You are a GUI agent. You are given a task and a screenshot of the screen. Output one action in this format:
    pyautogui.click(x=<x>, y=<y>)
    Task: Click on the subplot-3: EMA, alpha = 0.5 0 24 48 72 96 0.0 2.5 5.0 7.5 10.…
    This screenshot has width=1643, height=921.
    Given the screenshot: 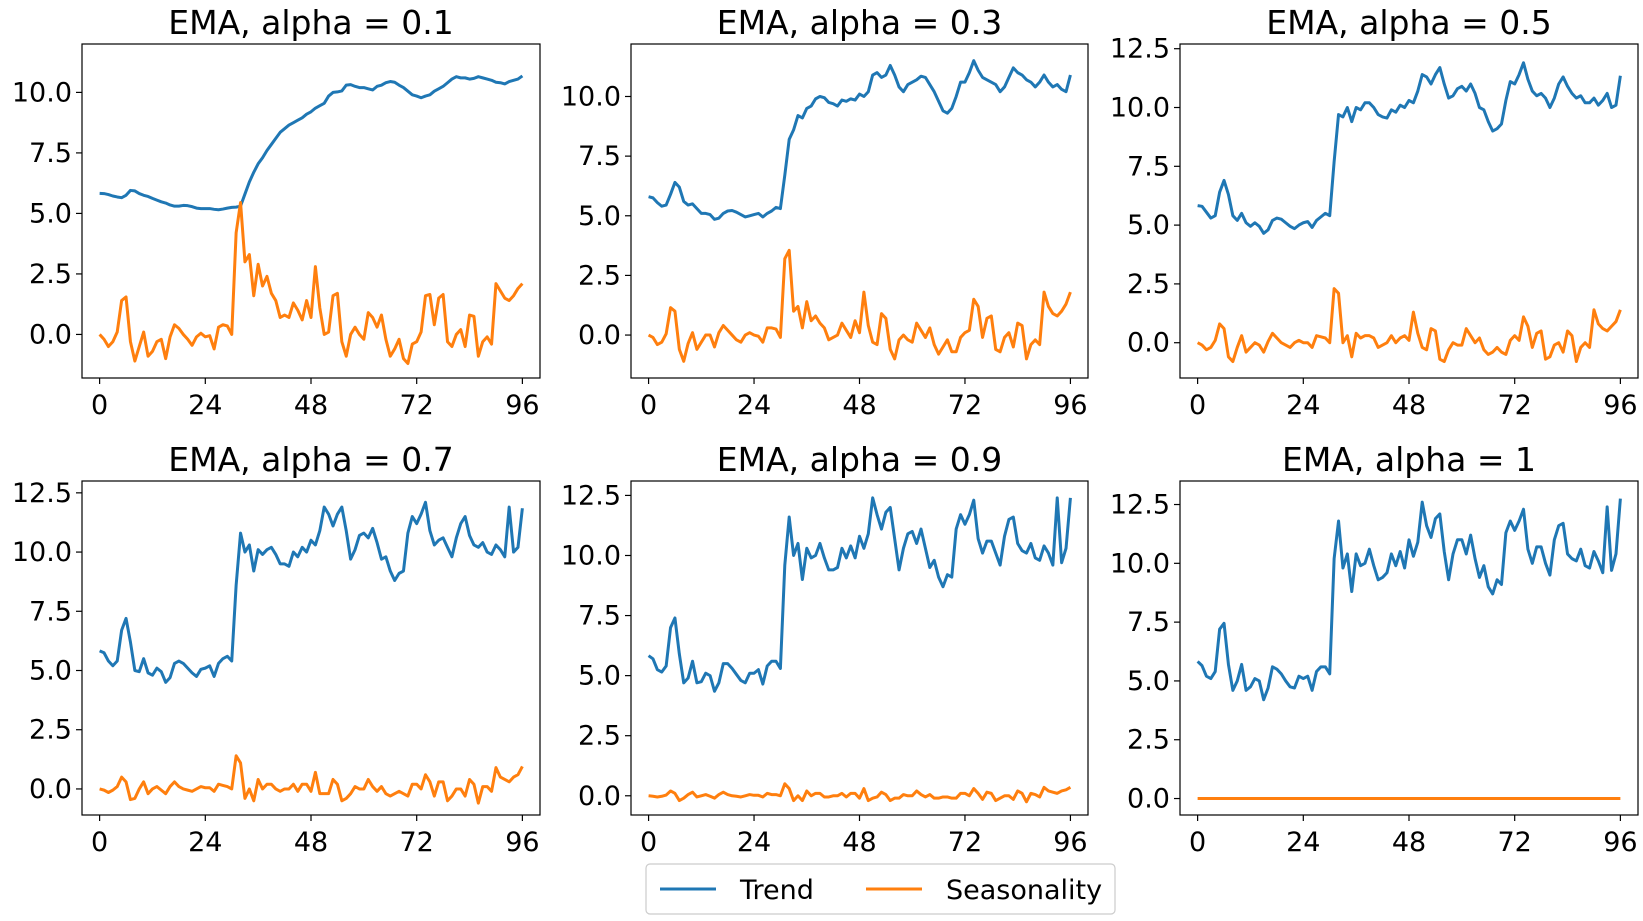 What is the action you would take?
    pyautogui.click(x=1374, y=212)
    